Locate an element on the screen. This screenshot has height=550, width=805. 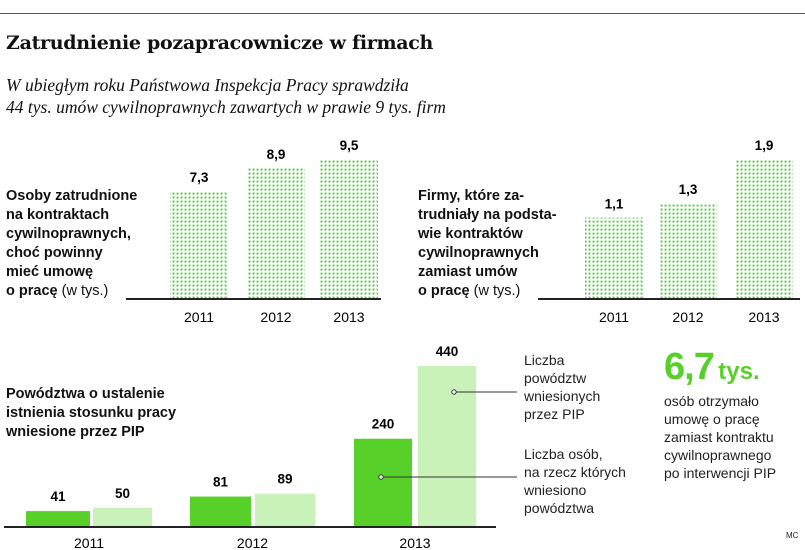
chart1-label-line: mieć umowę is located at coordinates (50, 272).